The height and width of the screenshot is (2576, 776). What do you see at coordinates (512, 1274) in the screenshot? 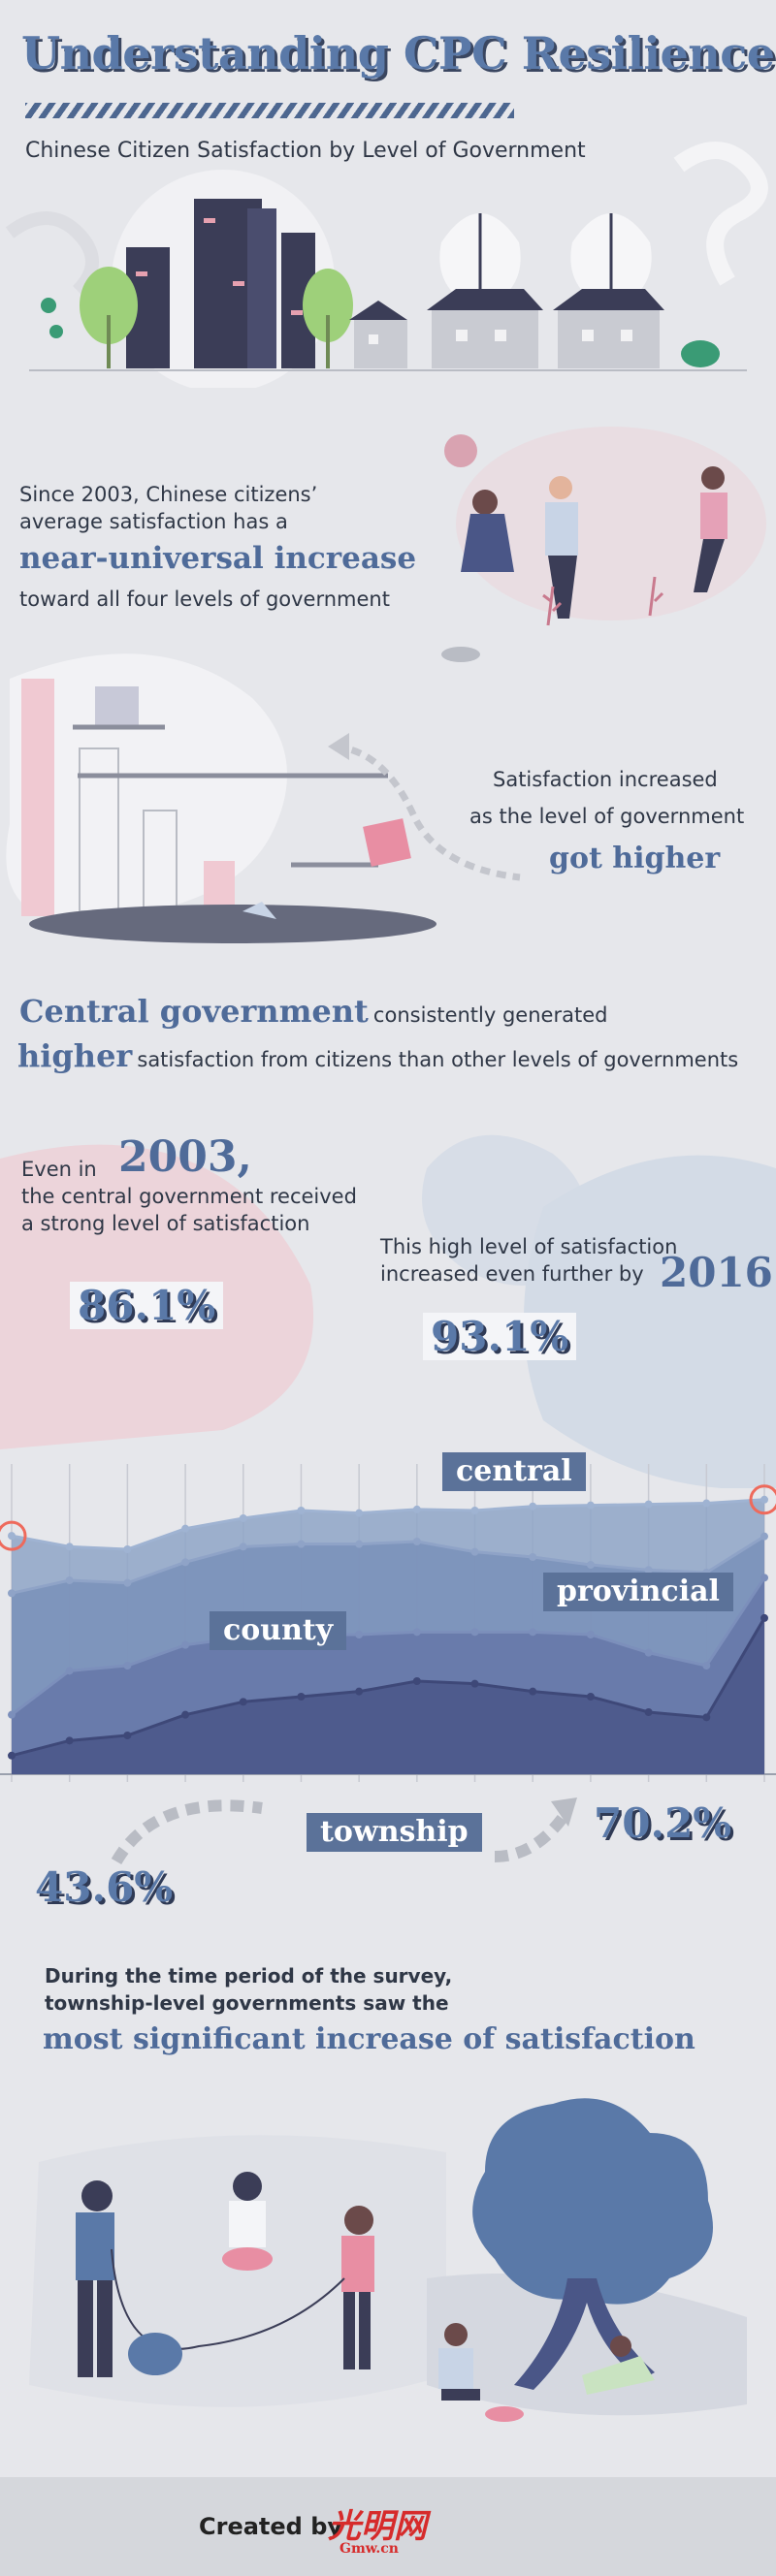
I see `section4-right-line2: increased even further by` at bounding box center [512, 1274].